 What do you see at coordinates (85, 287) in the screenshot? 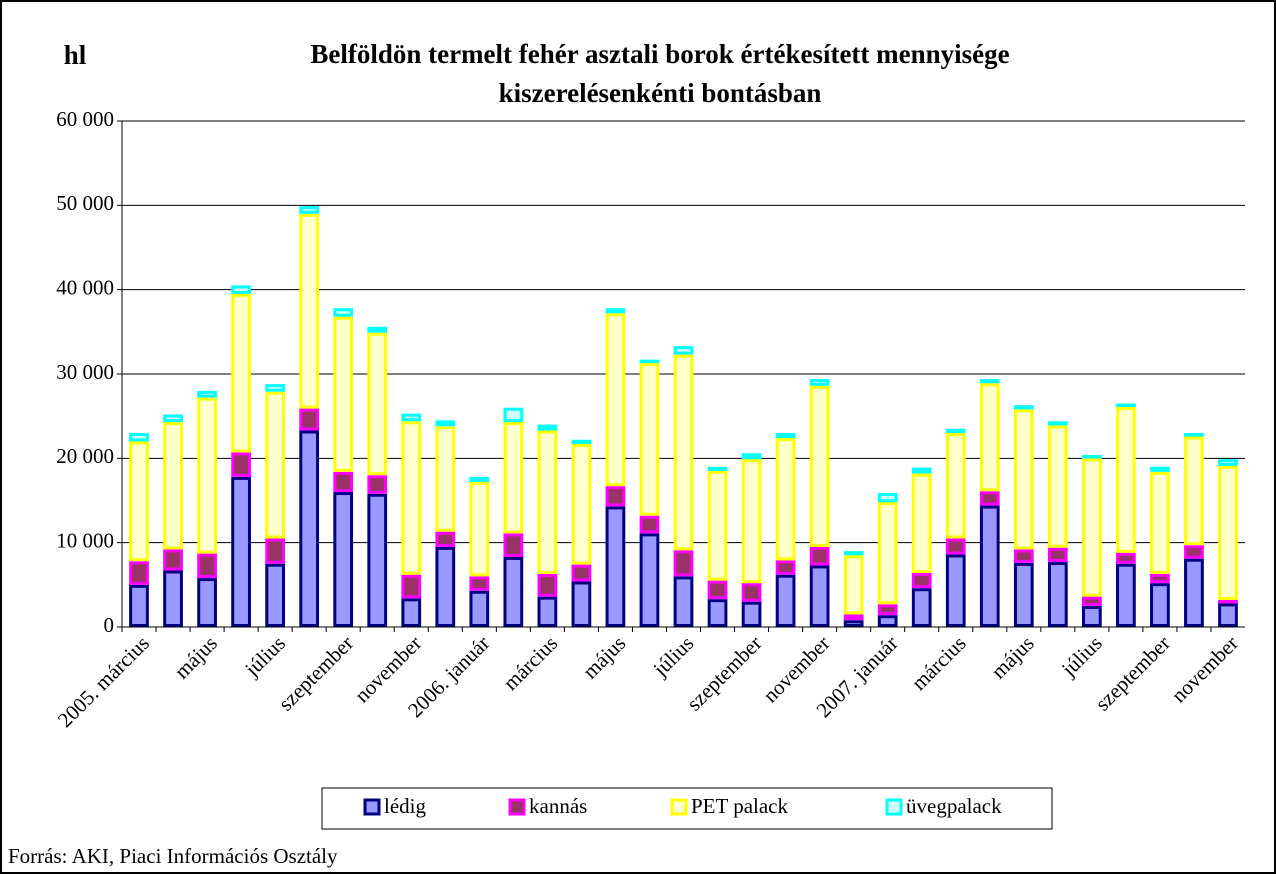
I see `y-tick-label: 40 000` at bounding box center [85, 287].